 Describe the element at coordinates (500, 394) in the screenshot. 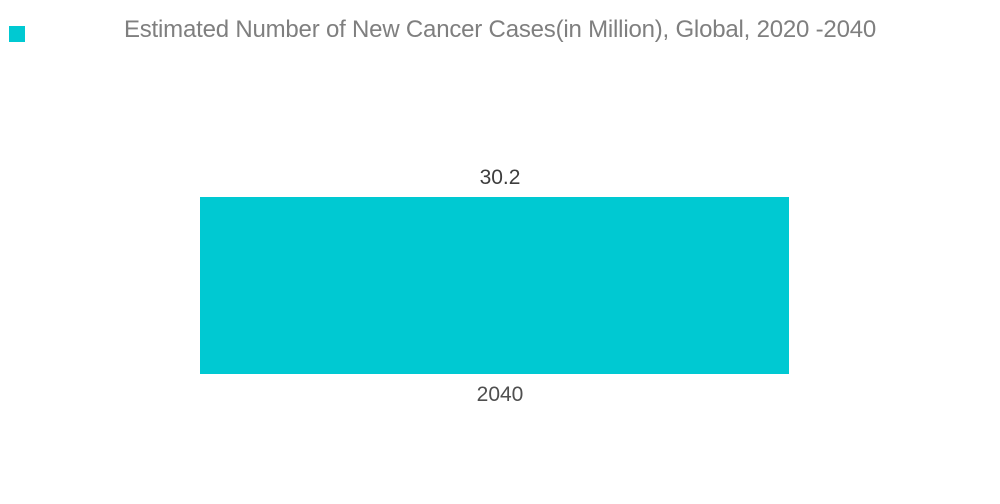

I see `x-axis-label-2040: 2040` at that location.